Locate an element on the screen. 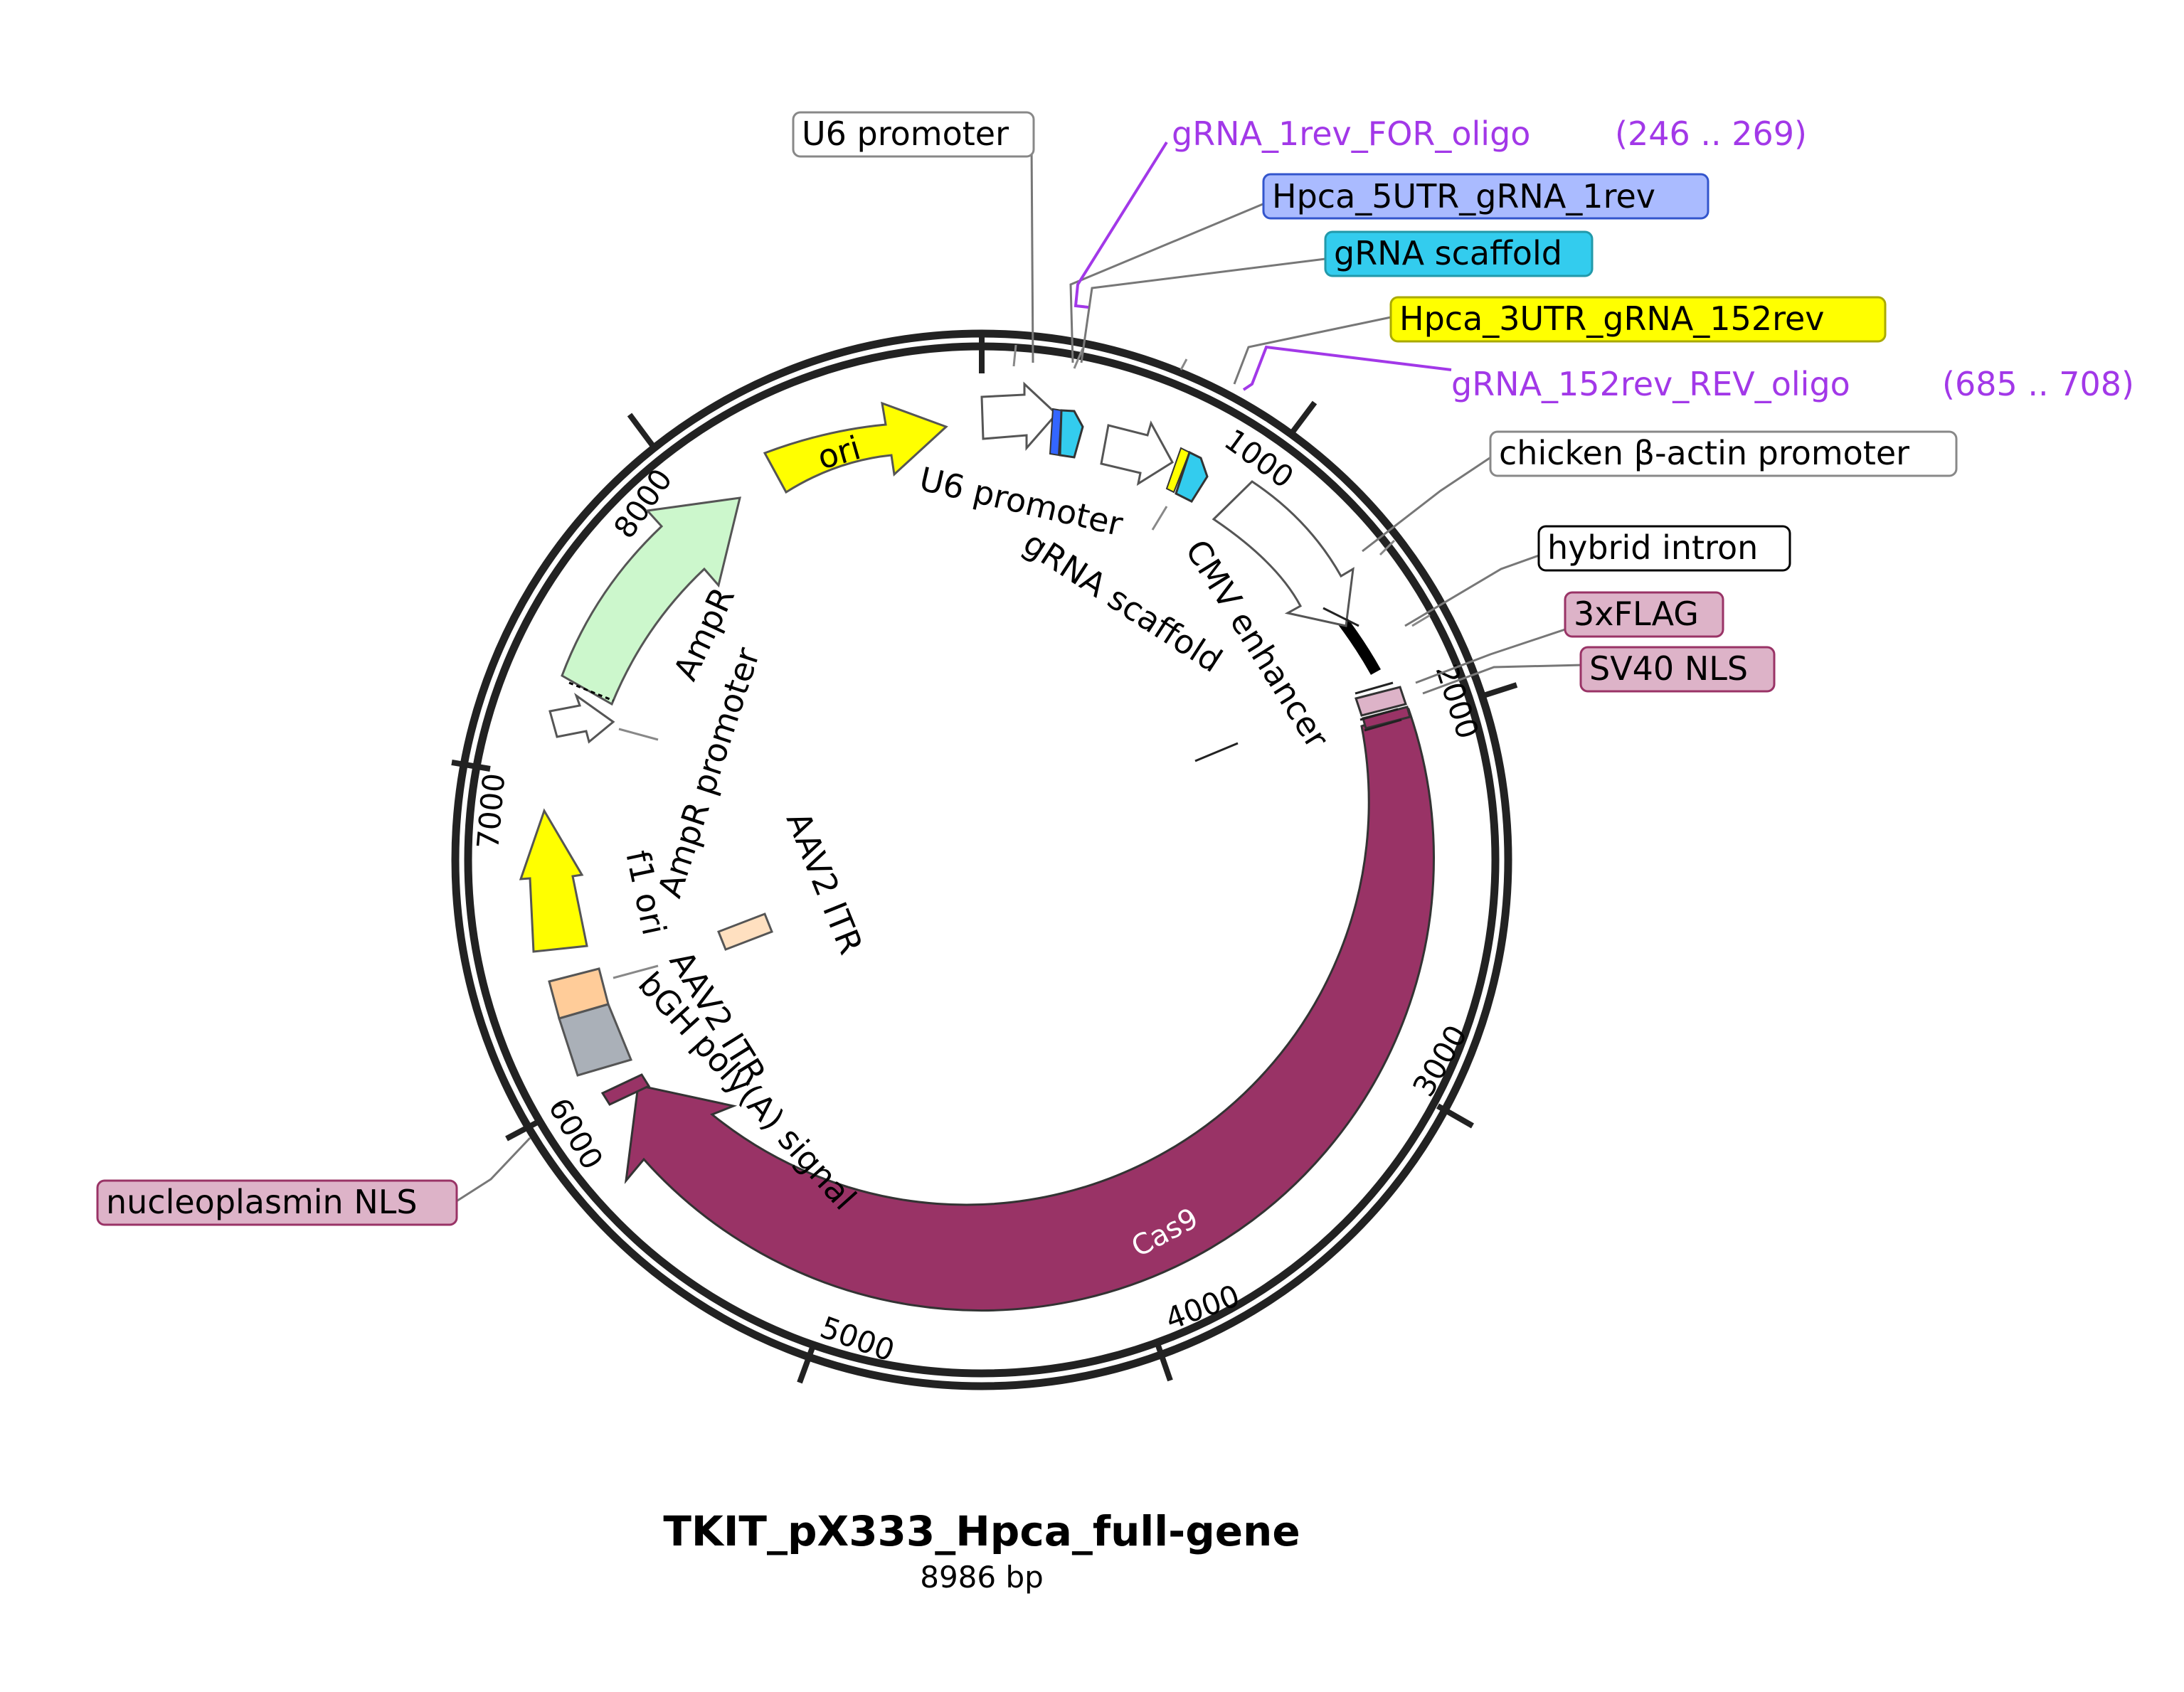 This screenshot has width=2184, height=1692. plasmid-length: 8986 bp is located at coordinates (982, 1577).